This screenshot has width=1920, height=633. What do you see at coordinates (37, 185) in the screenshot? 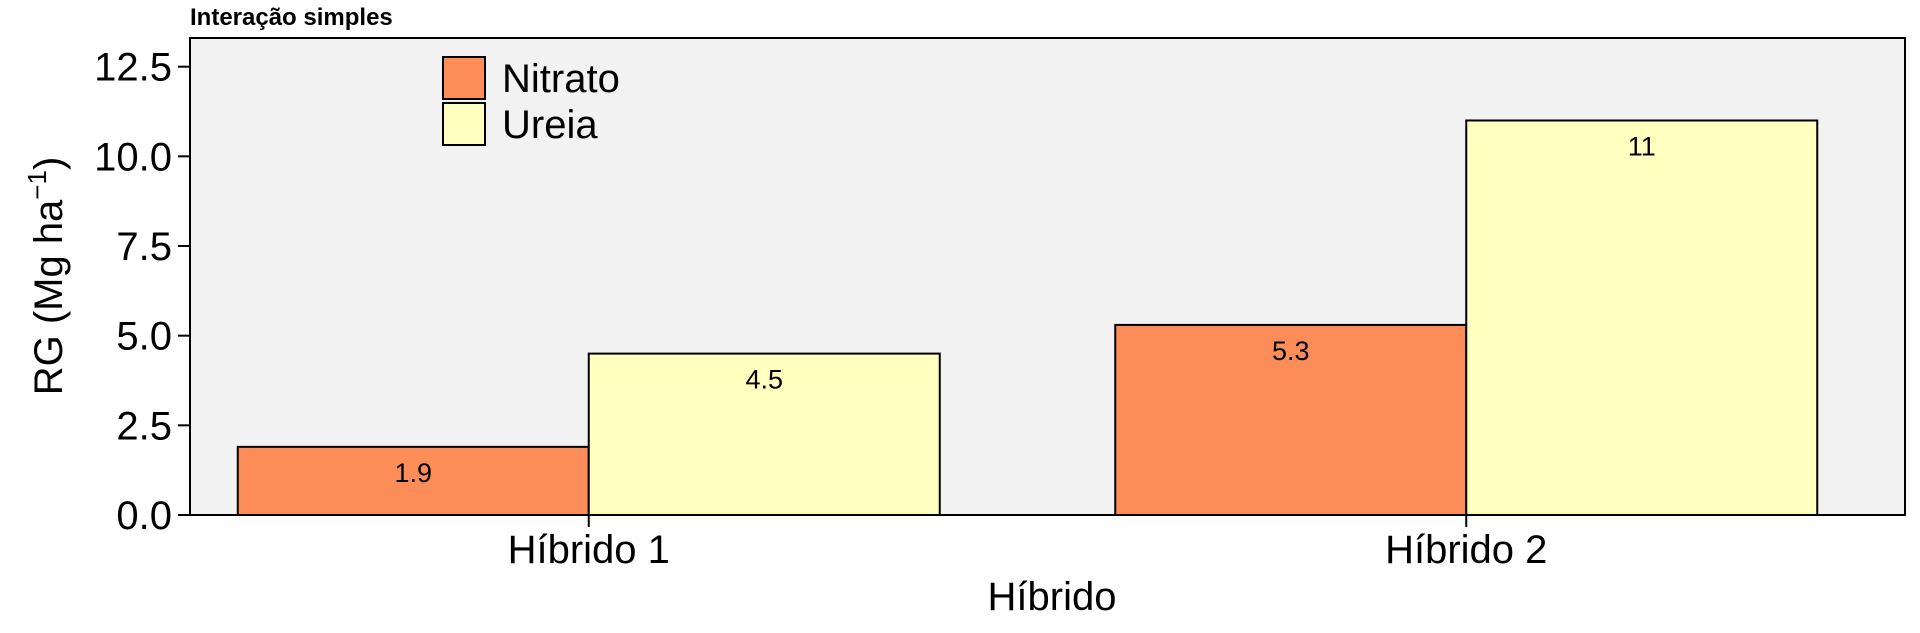
I see `y-axis-title-superscript: −1` at bounding box center [37, 185].